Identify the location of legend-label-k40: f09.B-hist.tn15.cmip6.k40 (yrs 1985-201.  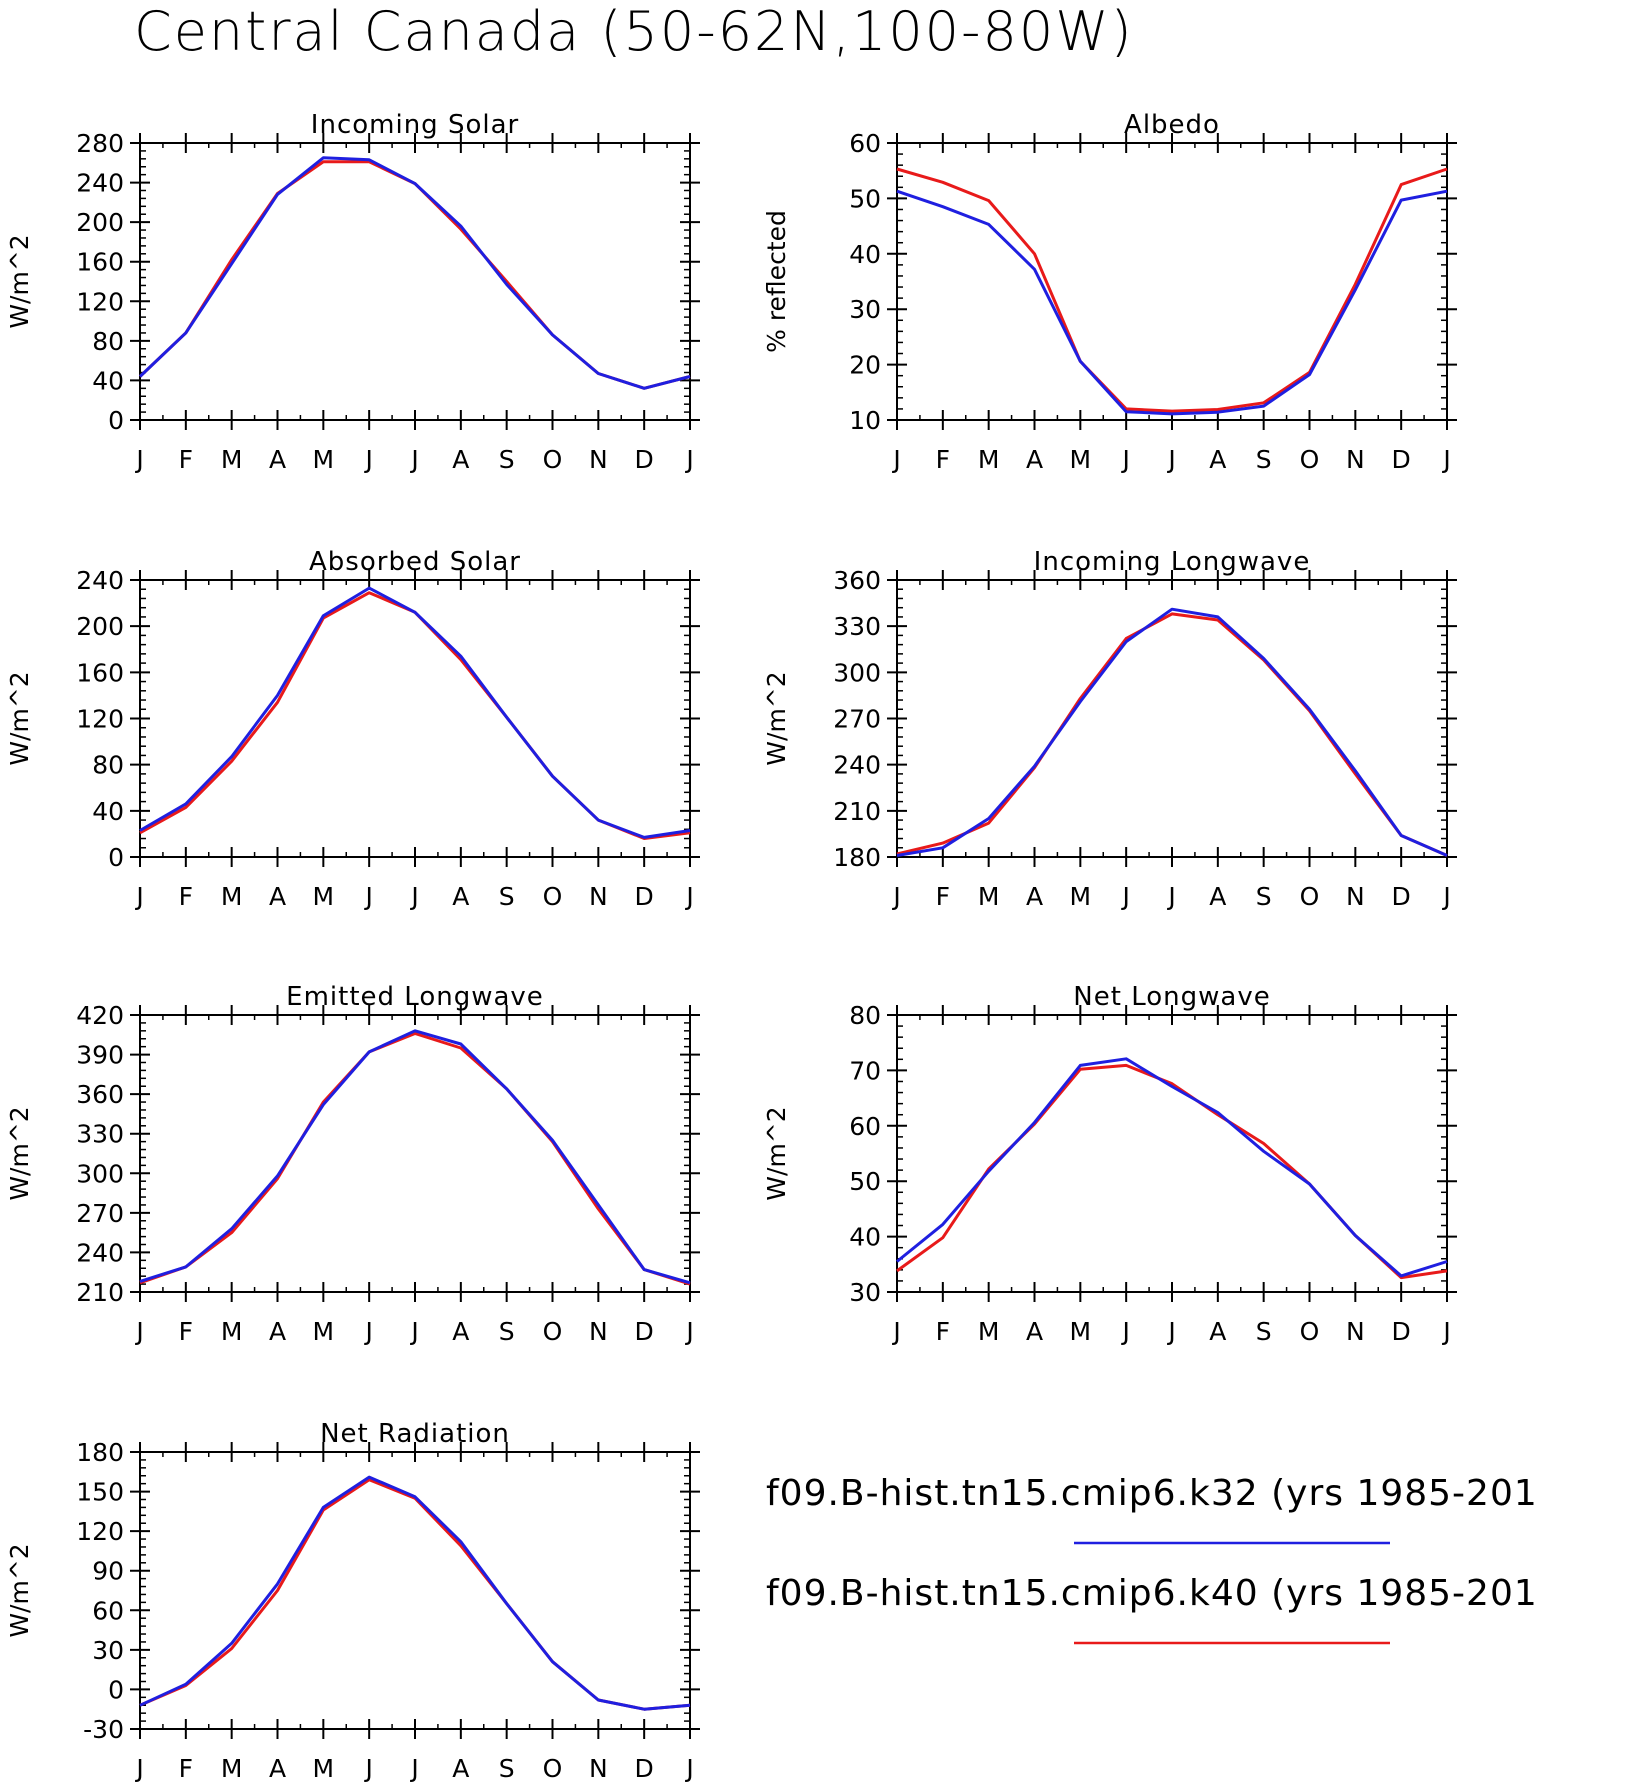
(1152, 1593).